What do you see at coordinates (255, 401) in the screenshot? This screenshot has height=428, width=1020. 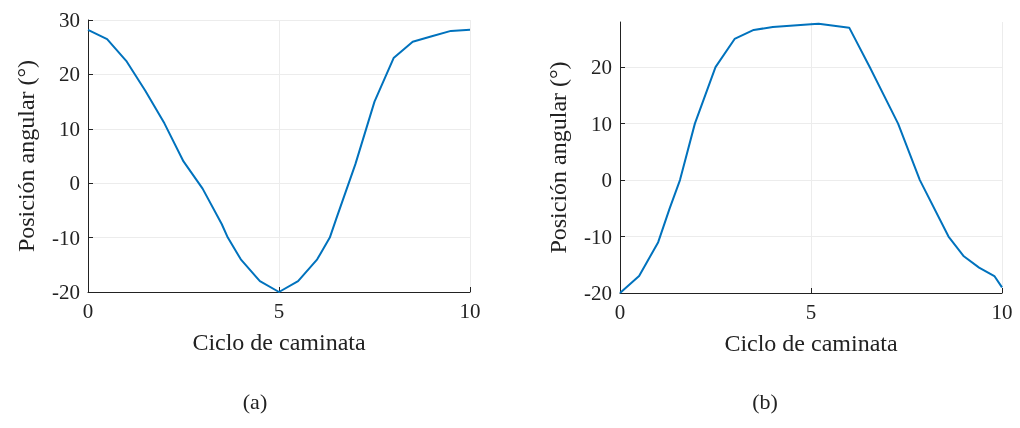 I see `text: (a)` at bounding box center [255, 401].